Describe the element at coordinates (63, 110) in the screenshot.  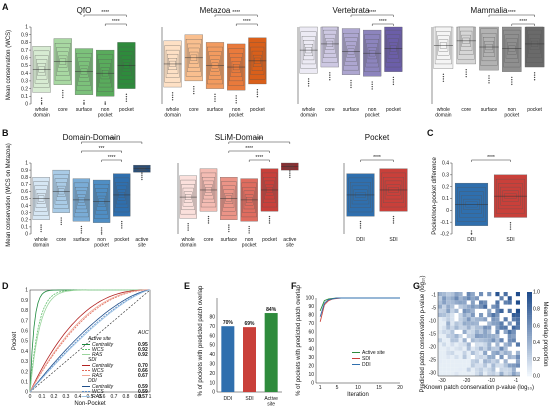
I see `x-tick-label: core` at that location.